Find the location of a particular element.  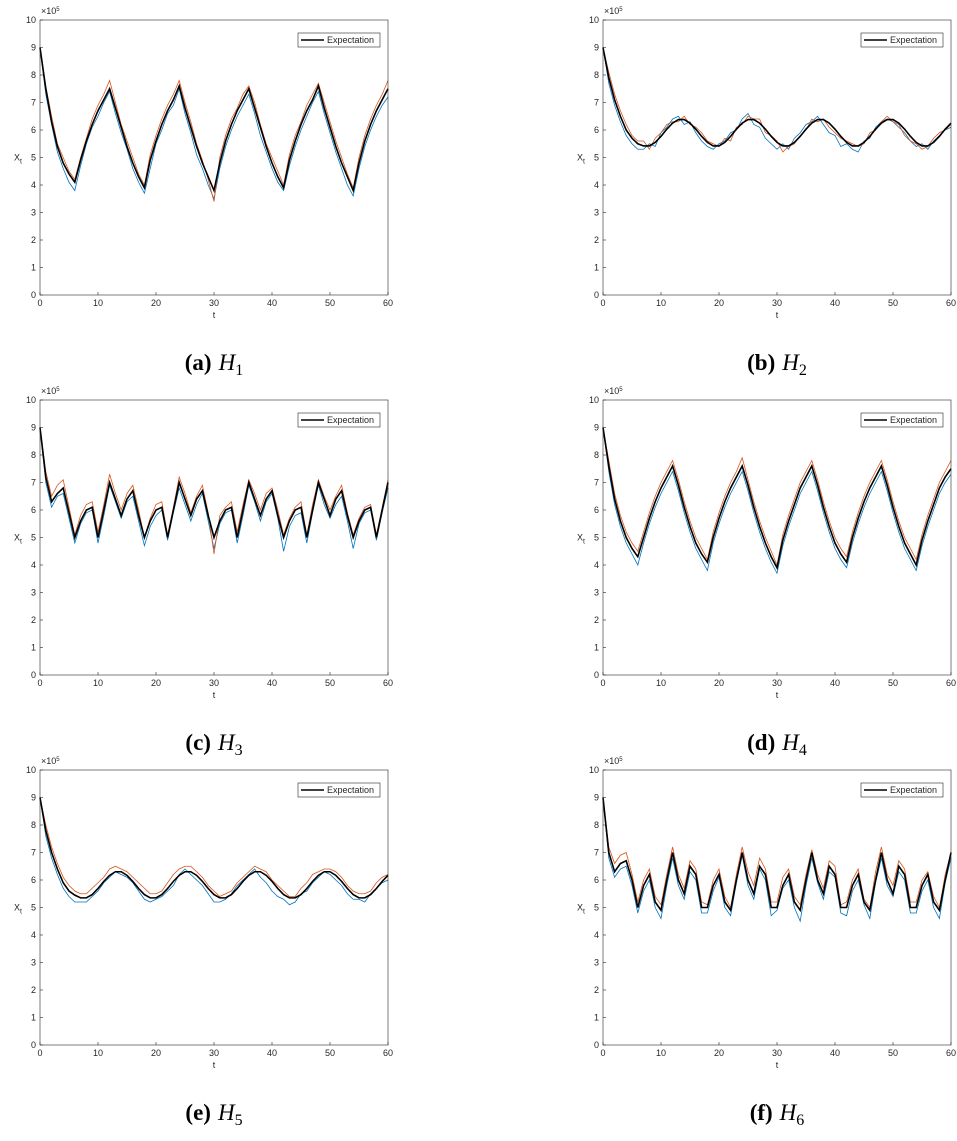

caption-symbol: H is located at coordinates (226, 1112).